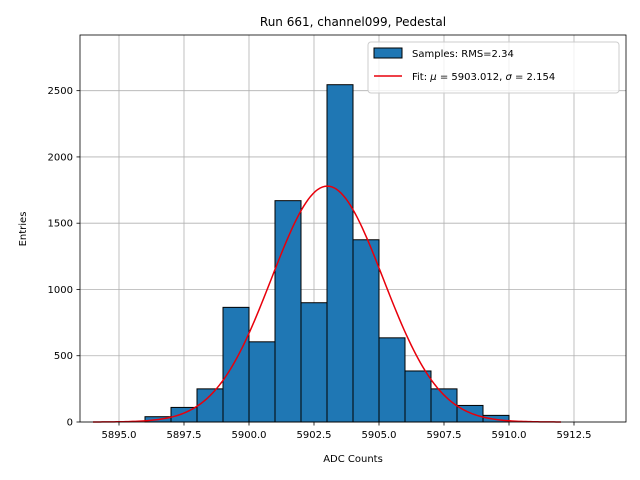  I want to click on x-tick-label-0: 5895.0, so click(119, 435).